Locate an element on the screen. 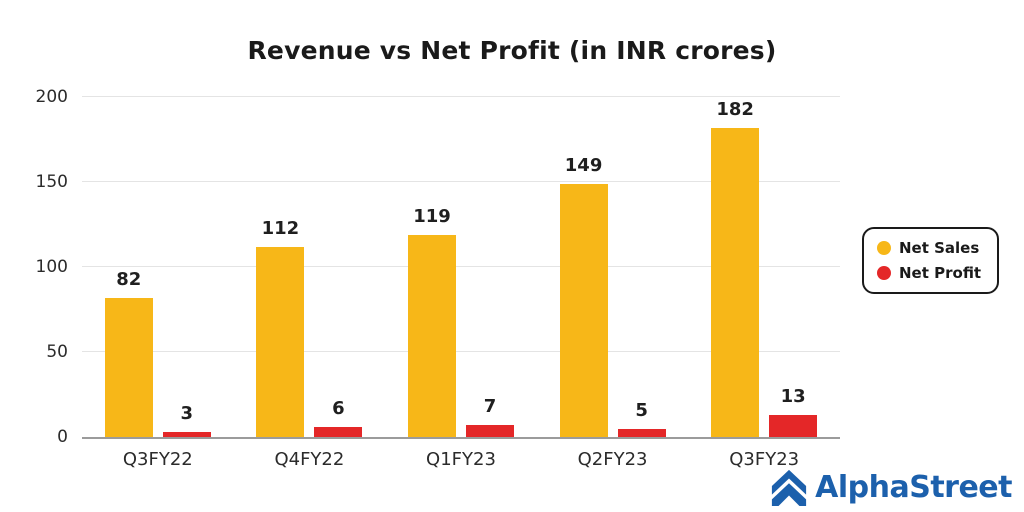 The width and height of the screenshot is (1024, 512). bar-value-label: 112 is located at coordinates (280, 228).